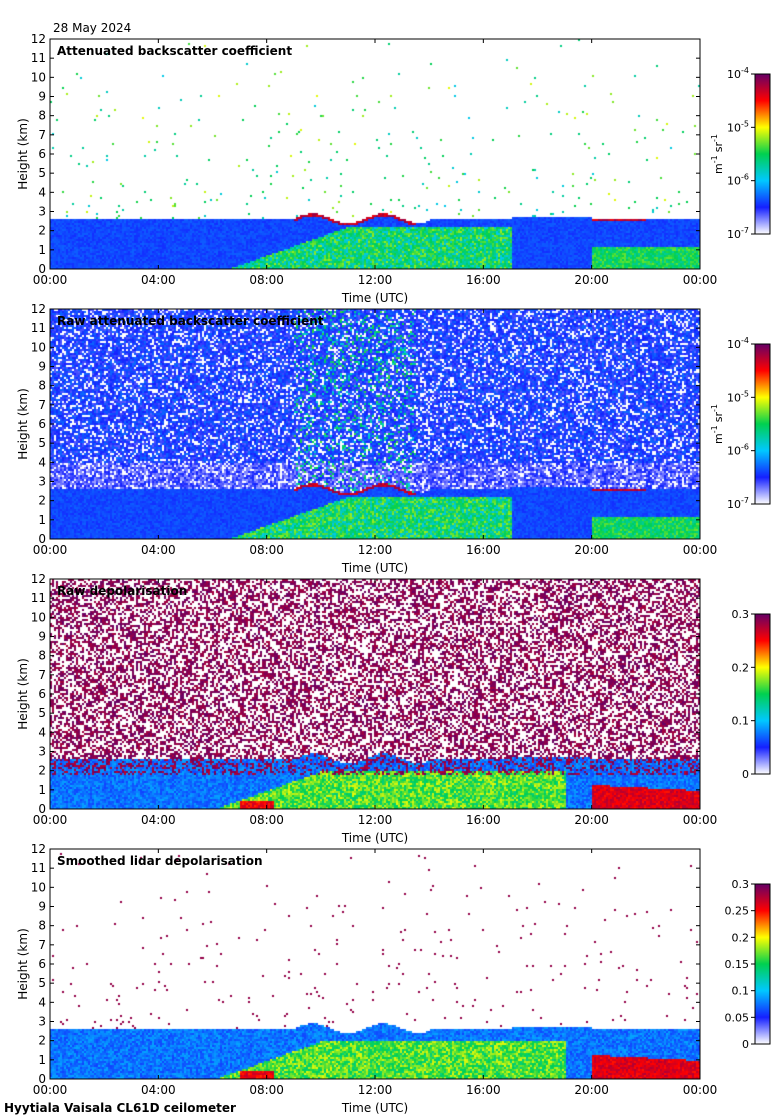  Describe the element at coordinates (92, 28) in the screenshot. I see `date-label: 28 May 2024` at that location.